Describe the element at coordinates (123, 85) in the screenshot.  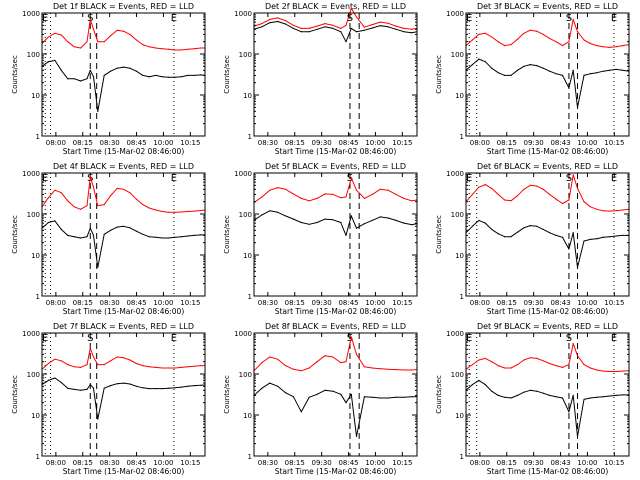
I see `series-line-events` at that location.